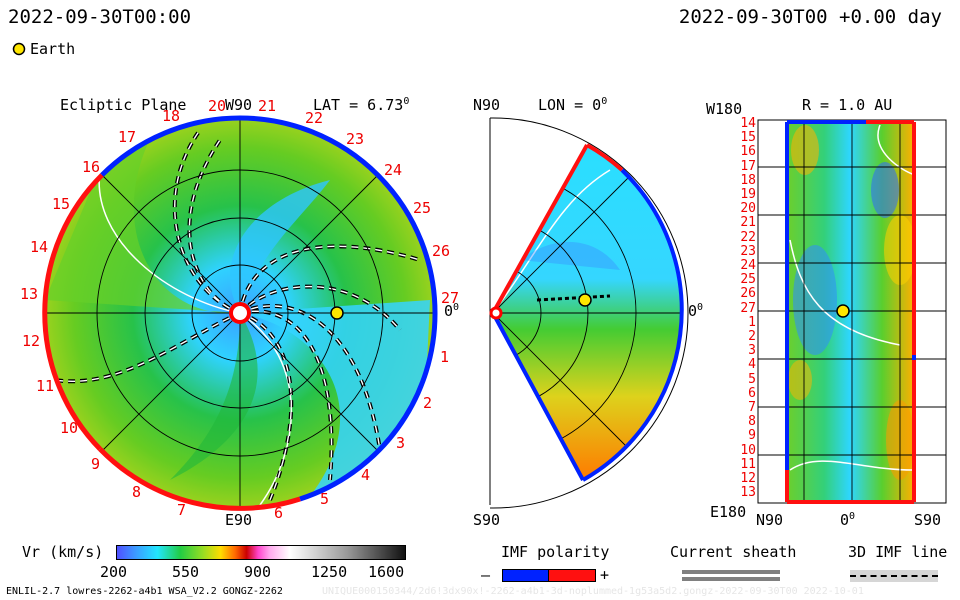 This screenshot has height=600, width=960. I want to click on sun-icon, so click(240, 313).